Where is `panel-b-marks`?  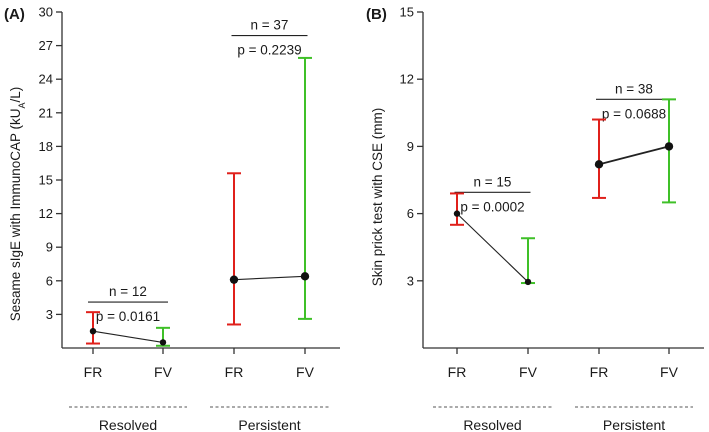
panel-b-marks is located at coordinates (563, 192).